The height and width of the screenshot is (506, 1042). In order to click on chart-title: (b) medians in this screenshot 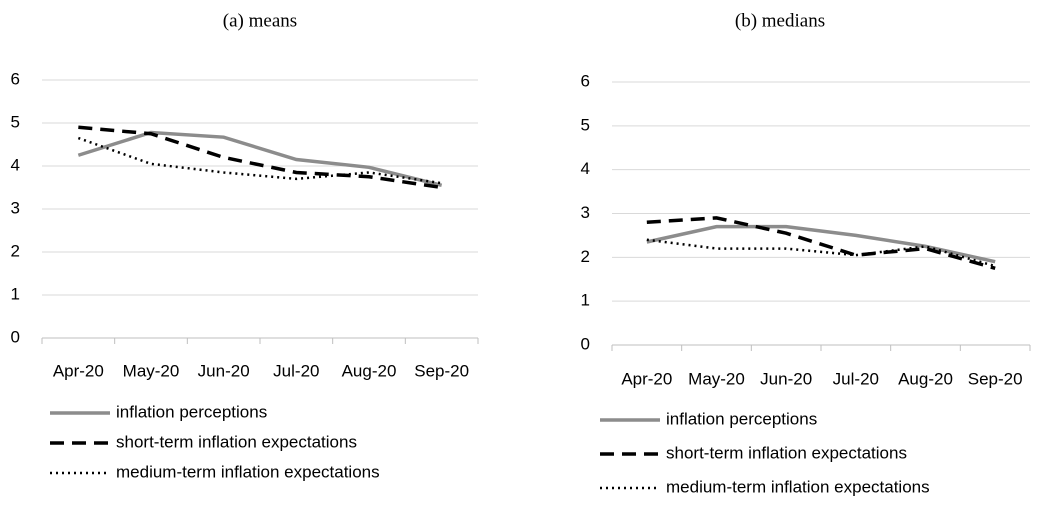, I will do `click(780, 20)`.